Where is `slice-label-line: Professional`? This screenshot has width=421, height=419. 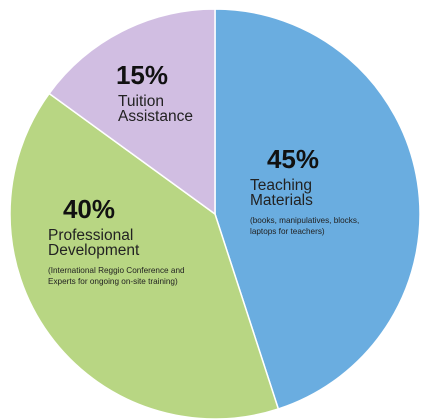
slice-label-line: Professional is located at coordinates (90, 235).